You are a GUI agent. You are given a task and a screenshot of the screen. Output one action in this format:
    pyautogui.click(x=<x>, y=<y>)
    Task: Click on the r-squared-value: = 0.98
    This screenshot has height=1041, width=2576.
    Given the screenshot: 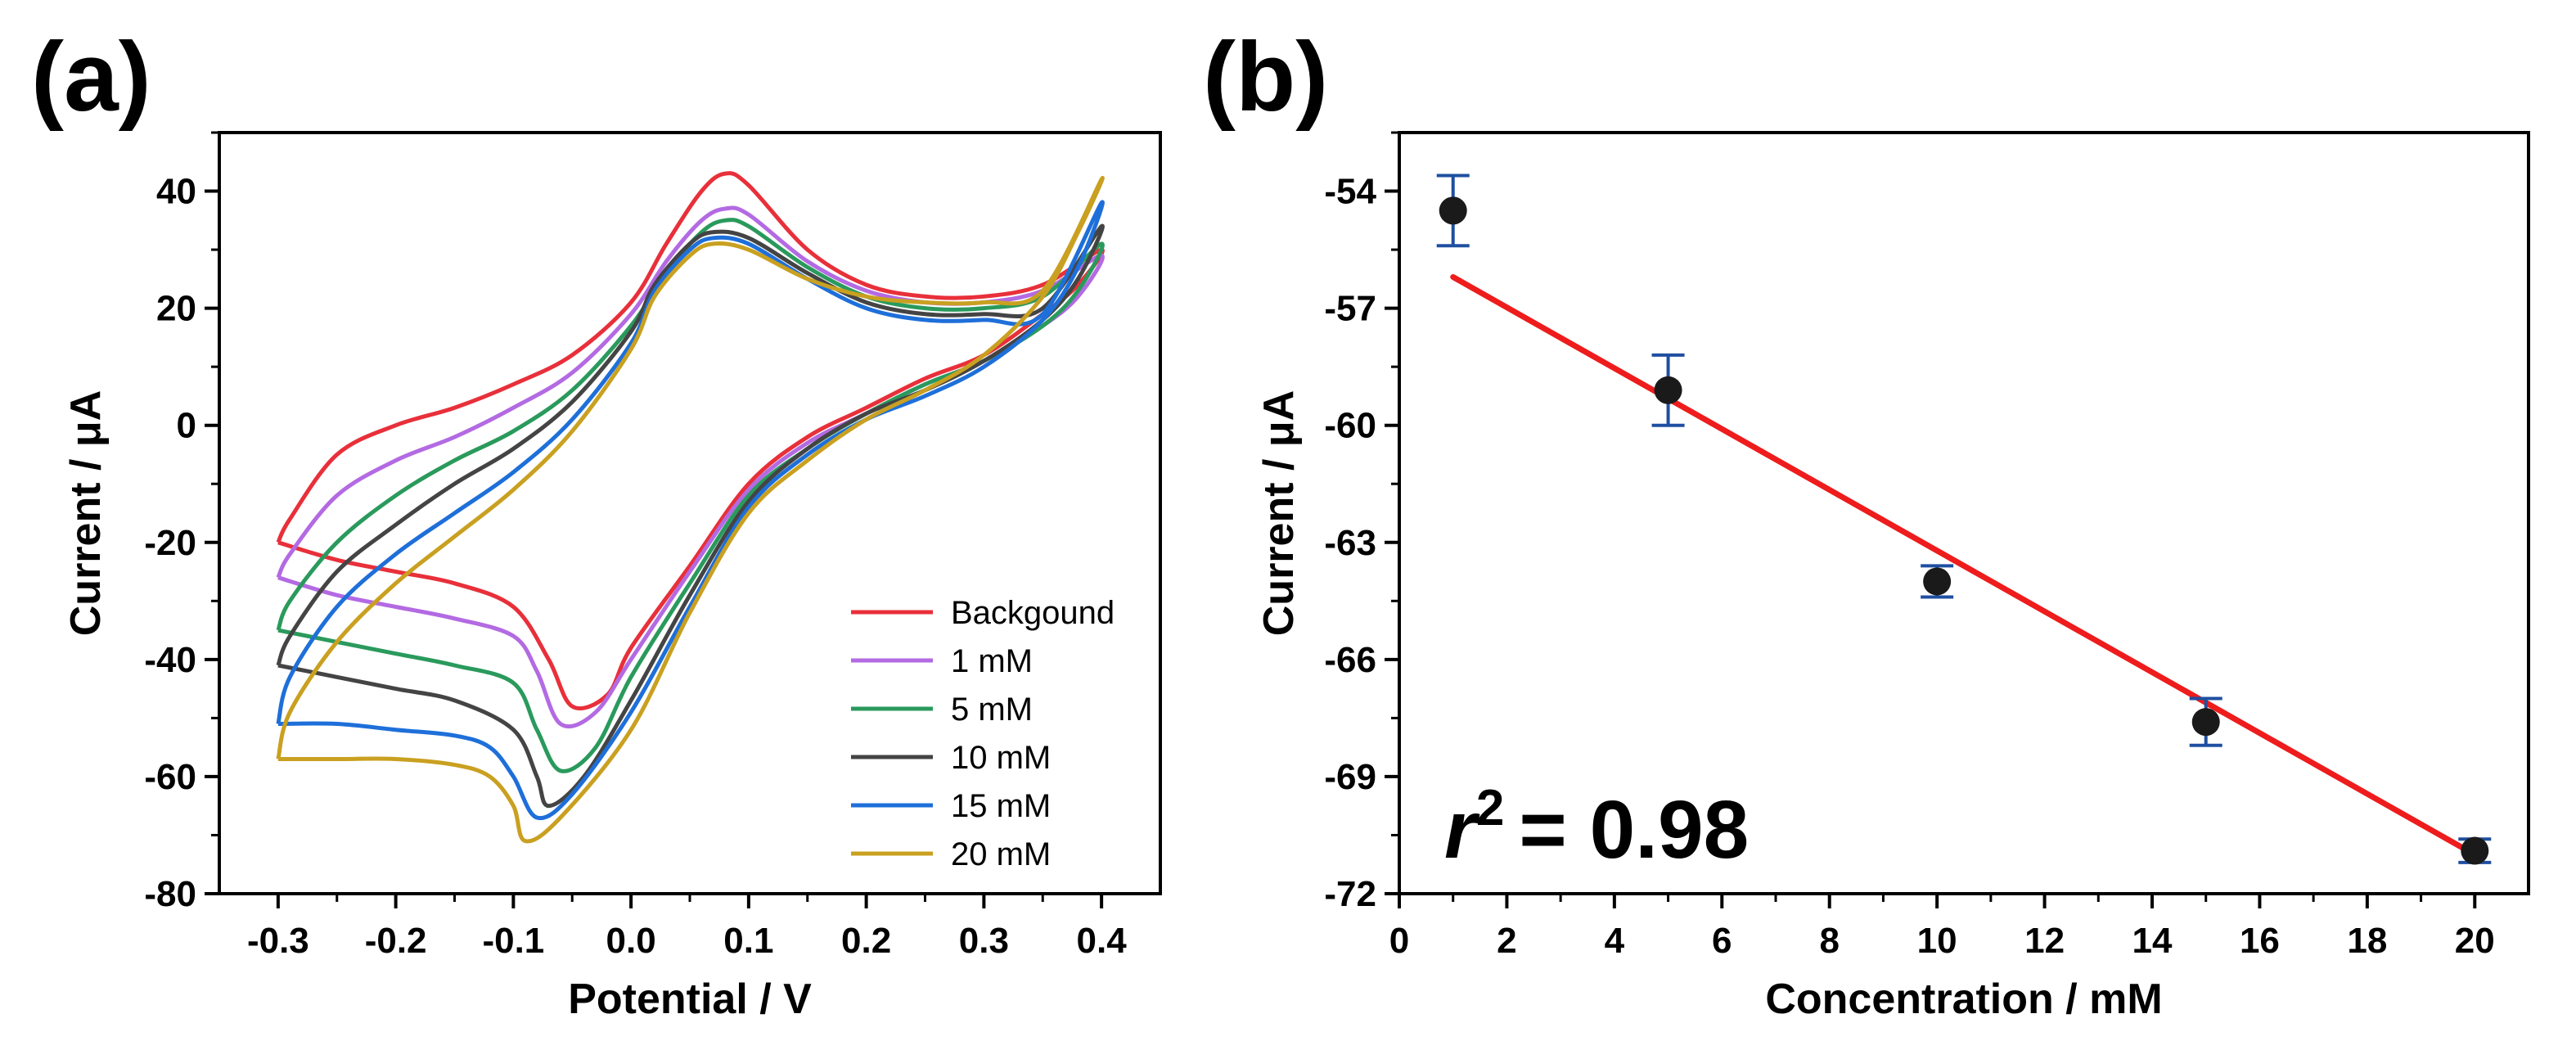 What is the action you would take?
    pyautogui.click(x=1634, y=830)
    